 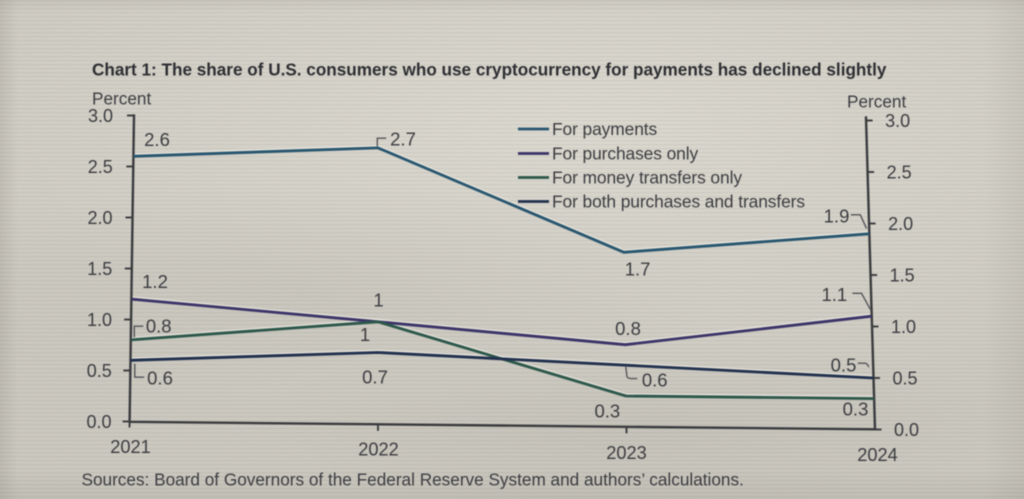 What do you see at coordinates (157, 139) in the screenshot?
I see `svg-text: 2.6` at bounding box center [157, 139].